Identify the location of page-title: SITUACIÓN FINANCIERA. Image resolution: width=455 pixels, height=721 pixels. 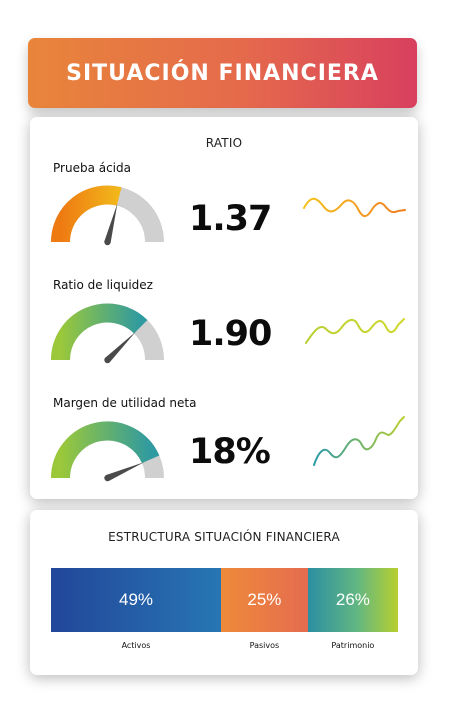
(222, 73).